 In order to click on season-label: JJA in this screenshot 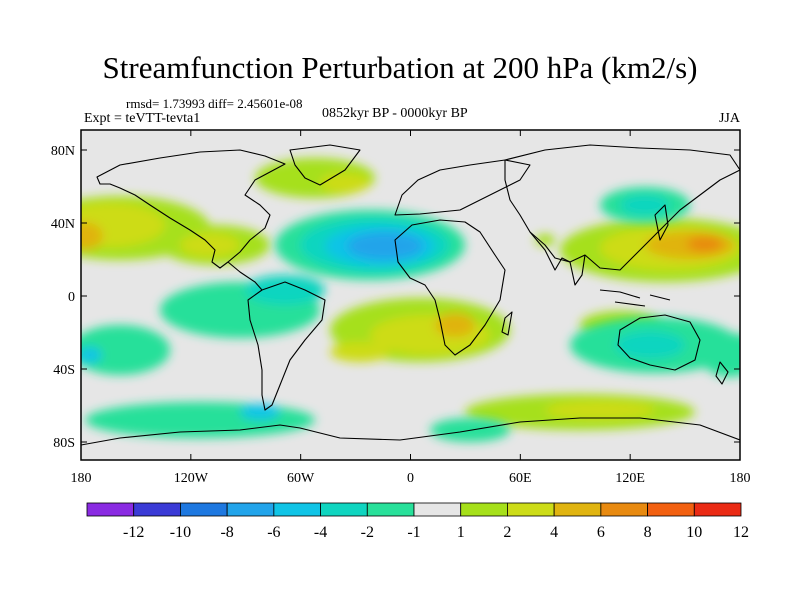, I will do `click(729, 118)`.